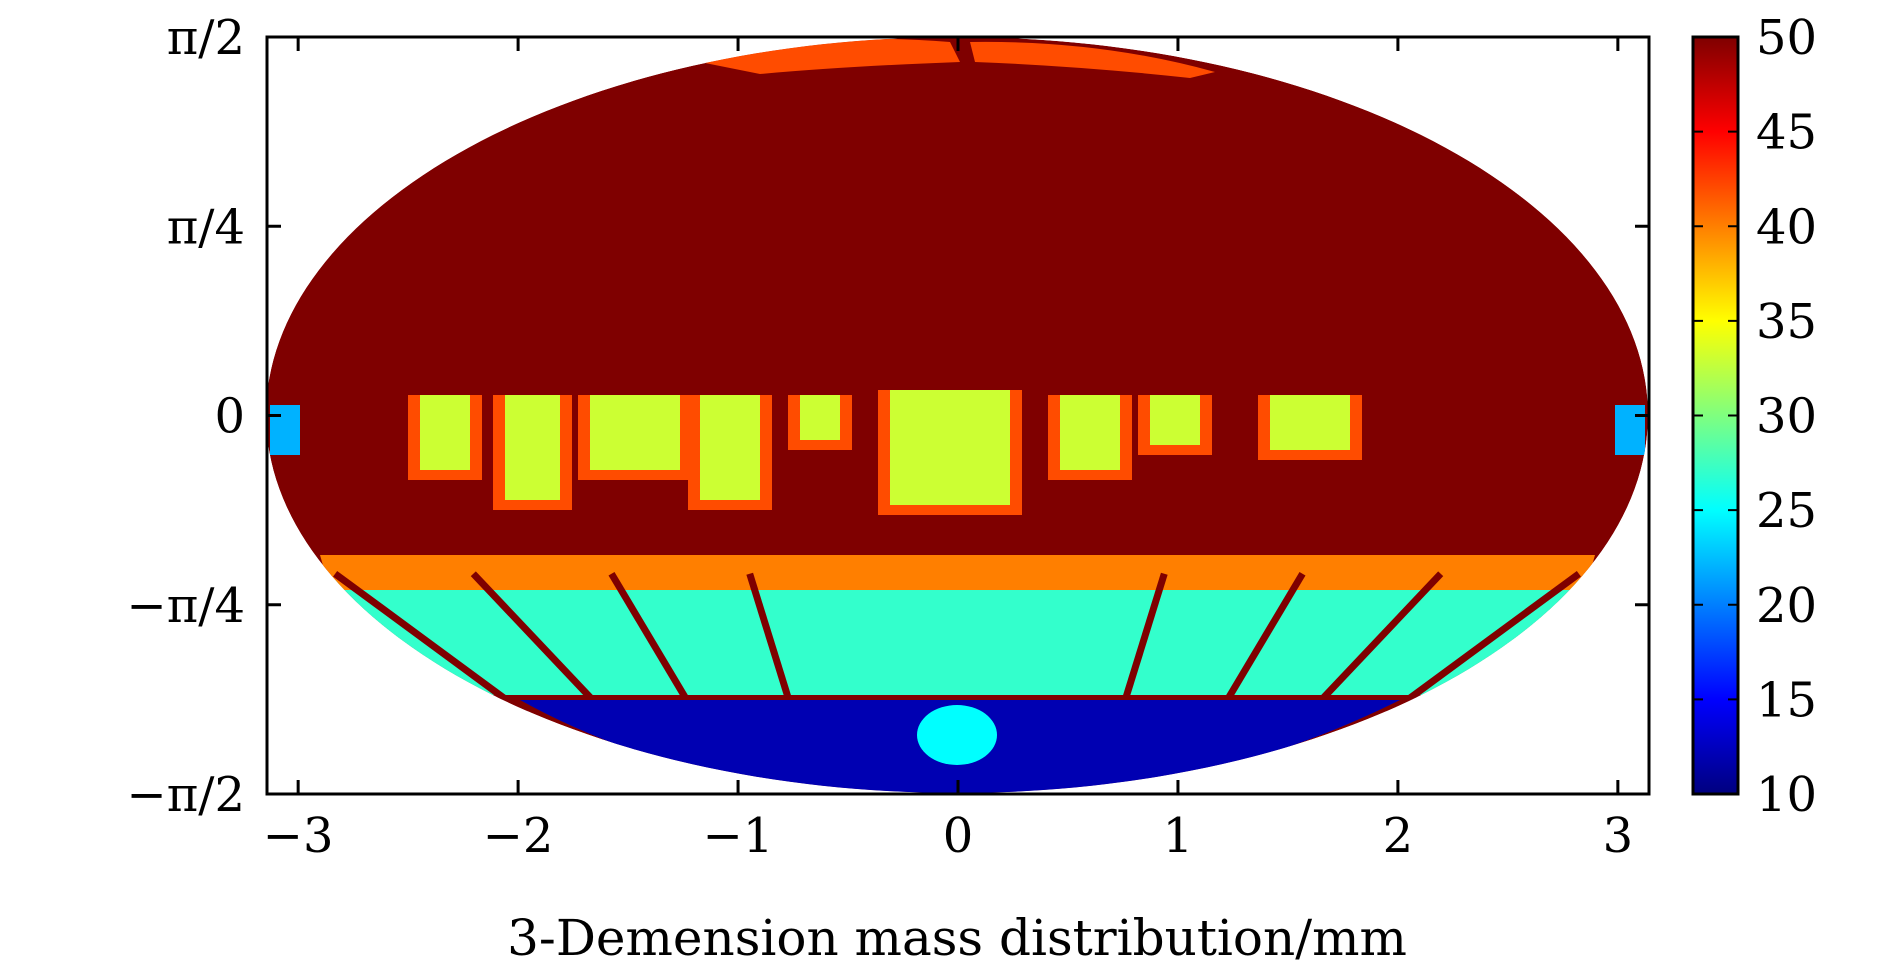  Describe the element at coordinates (1398, 836) in the screenshot. I see `x-tick-label: 2` at that location.